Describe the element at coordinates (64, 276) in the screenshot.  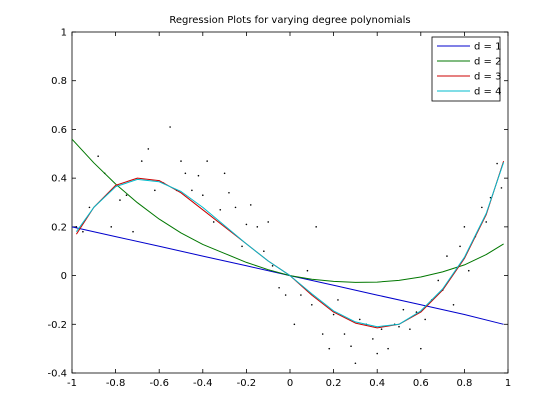
I see `y-tick-label: 0` at that location.